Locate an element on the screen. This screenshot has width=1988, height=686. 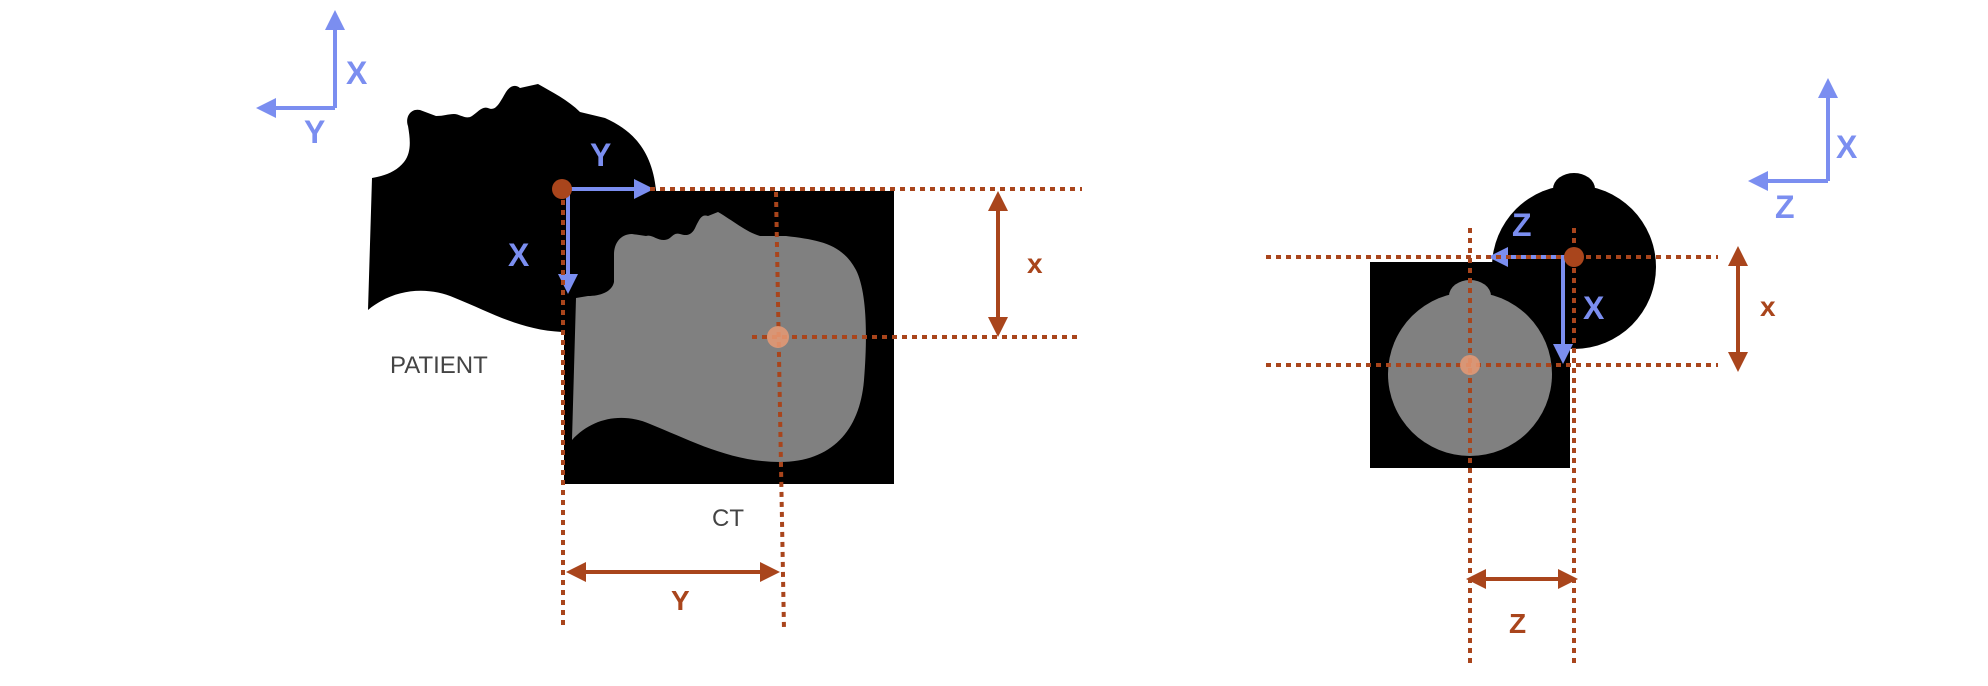
left-patient-axes: Y X is located at coordinates (581, 215).